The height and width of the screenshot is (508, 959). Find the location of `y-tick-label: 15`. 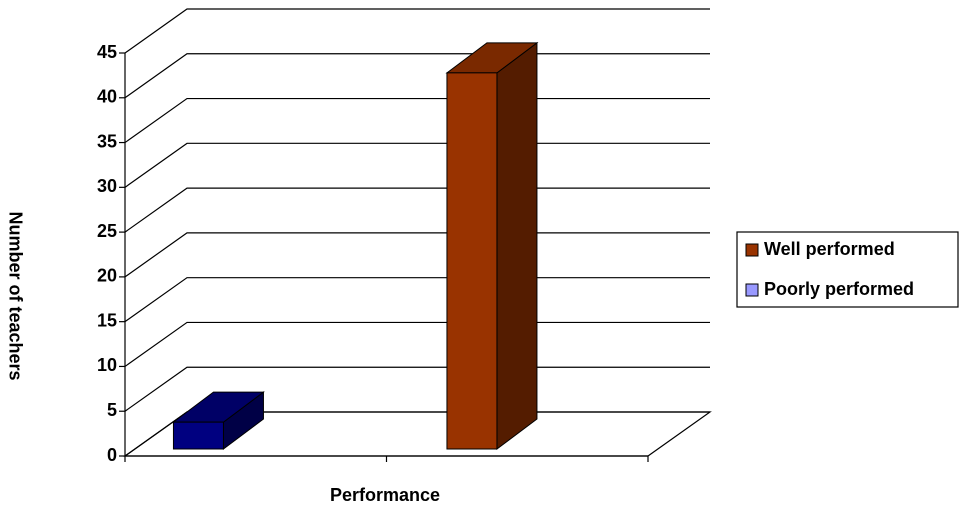

y-tick-label: 15 is located at coordinates (107, 320).